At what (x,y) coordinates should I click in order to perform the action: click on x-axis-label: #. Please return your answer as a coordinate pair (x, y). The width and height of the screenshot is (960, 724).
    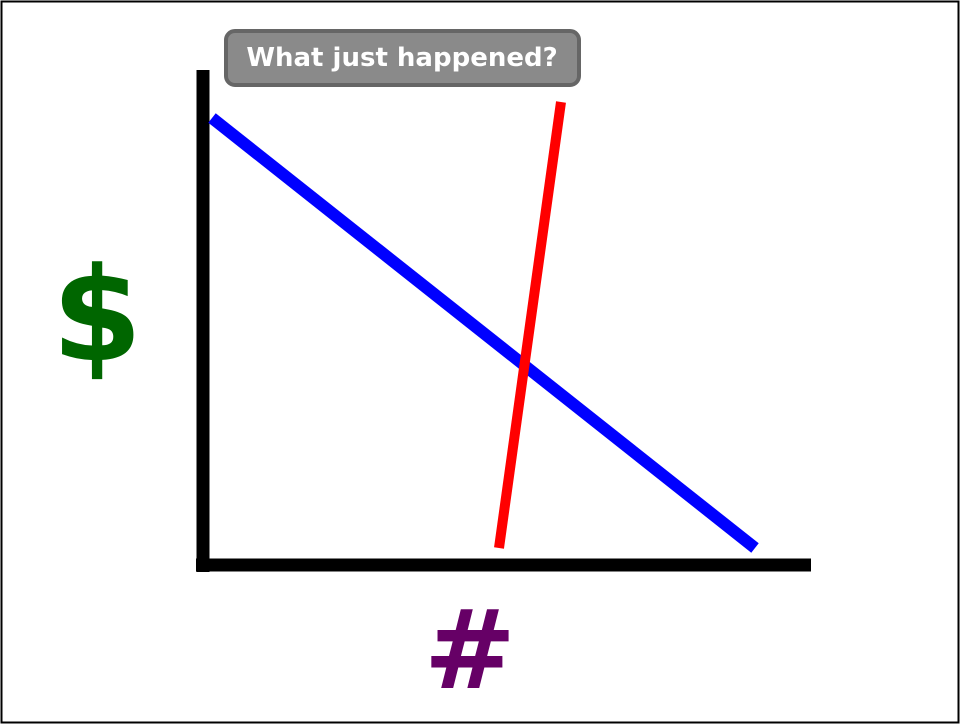
    Looking at the image, I should click on (470, 650).